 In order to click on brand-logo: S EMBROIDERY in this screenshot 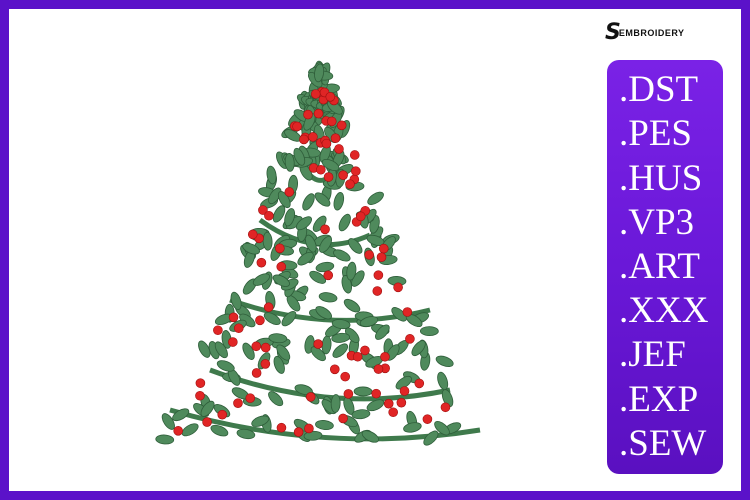, I will do `click(645, 32)`.